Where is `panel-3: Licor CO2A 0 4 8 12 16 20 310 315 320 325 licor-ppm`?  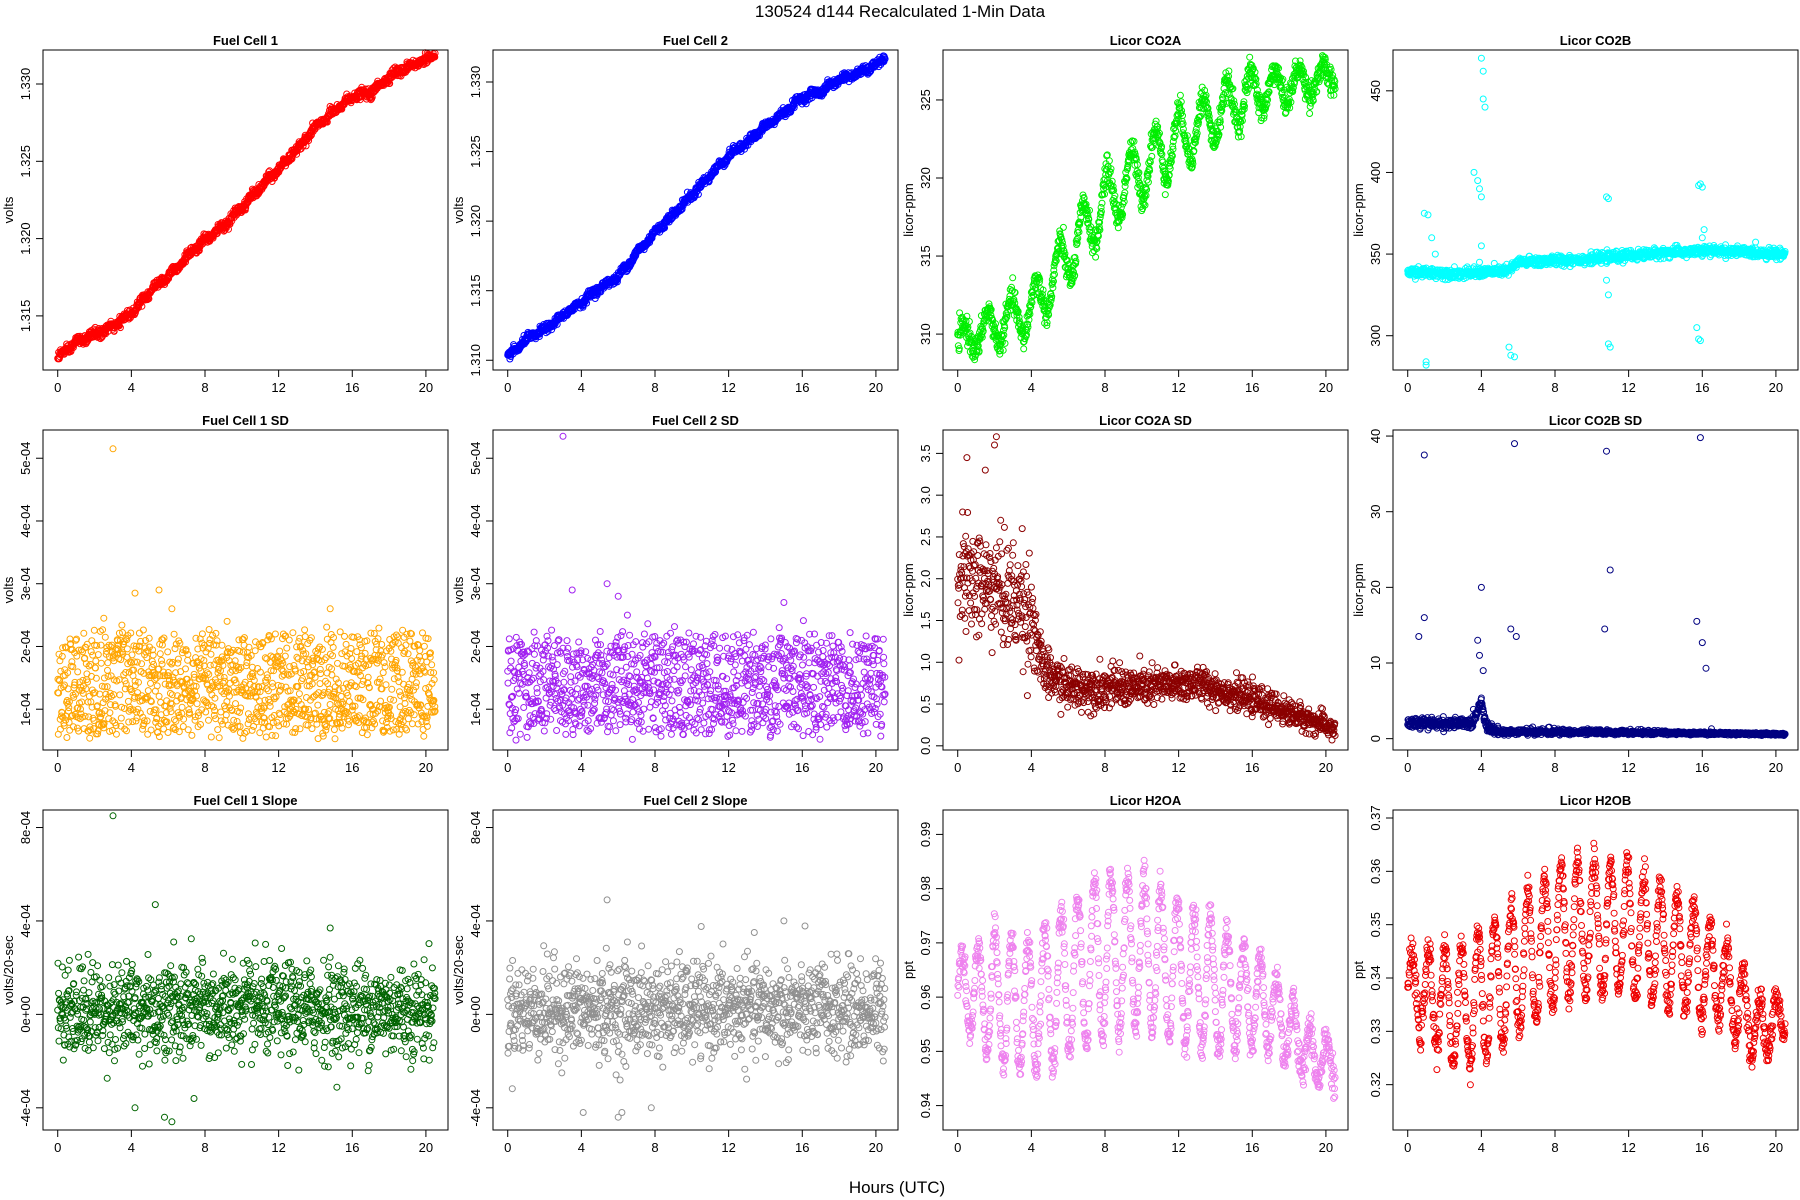
panel-3: Licor CO2A 0 4 8 12 16 20 310 315 320 325 licor-ppm is located at coordinates (1125, 214).